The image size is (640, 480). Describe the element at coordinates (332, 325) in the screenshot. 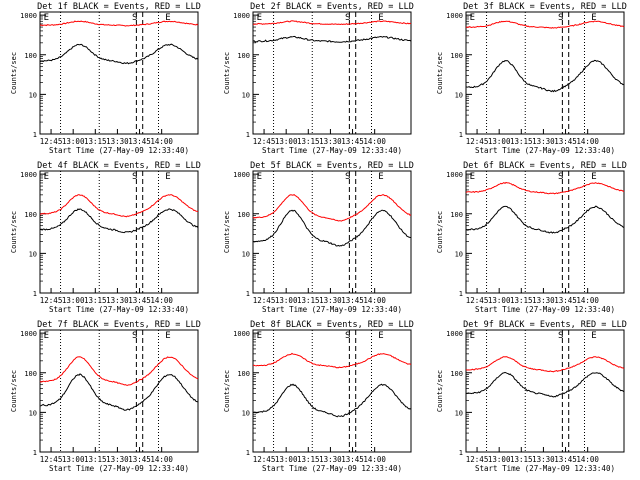

I see `panel-title: Det 8f BLACK = Events, RED = LLD` at that location.